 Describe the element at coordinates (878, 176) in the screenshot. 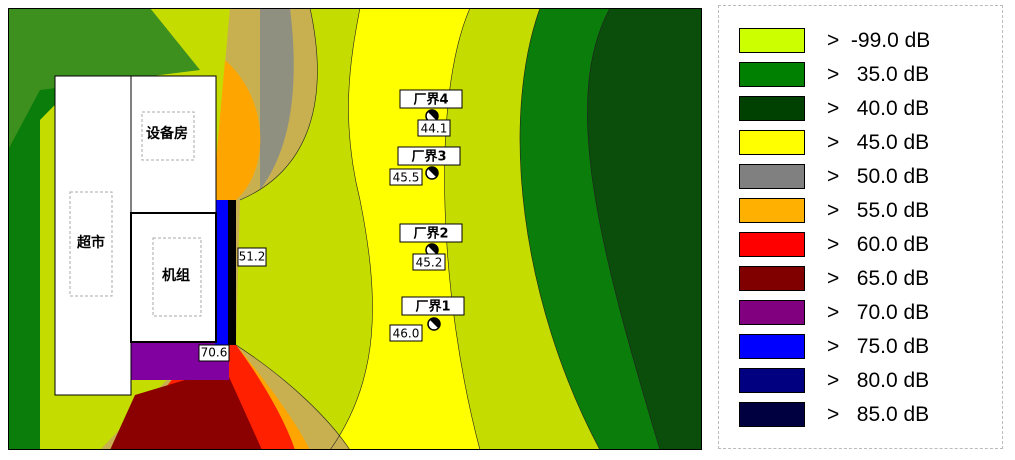

I see `legend-label: > 50.0 dB` at that location.